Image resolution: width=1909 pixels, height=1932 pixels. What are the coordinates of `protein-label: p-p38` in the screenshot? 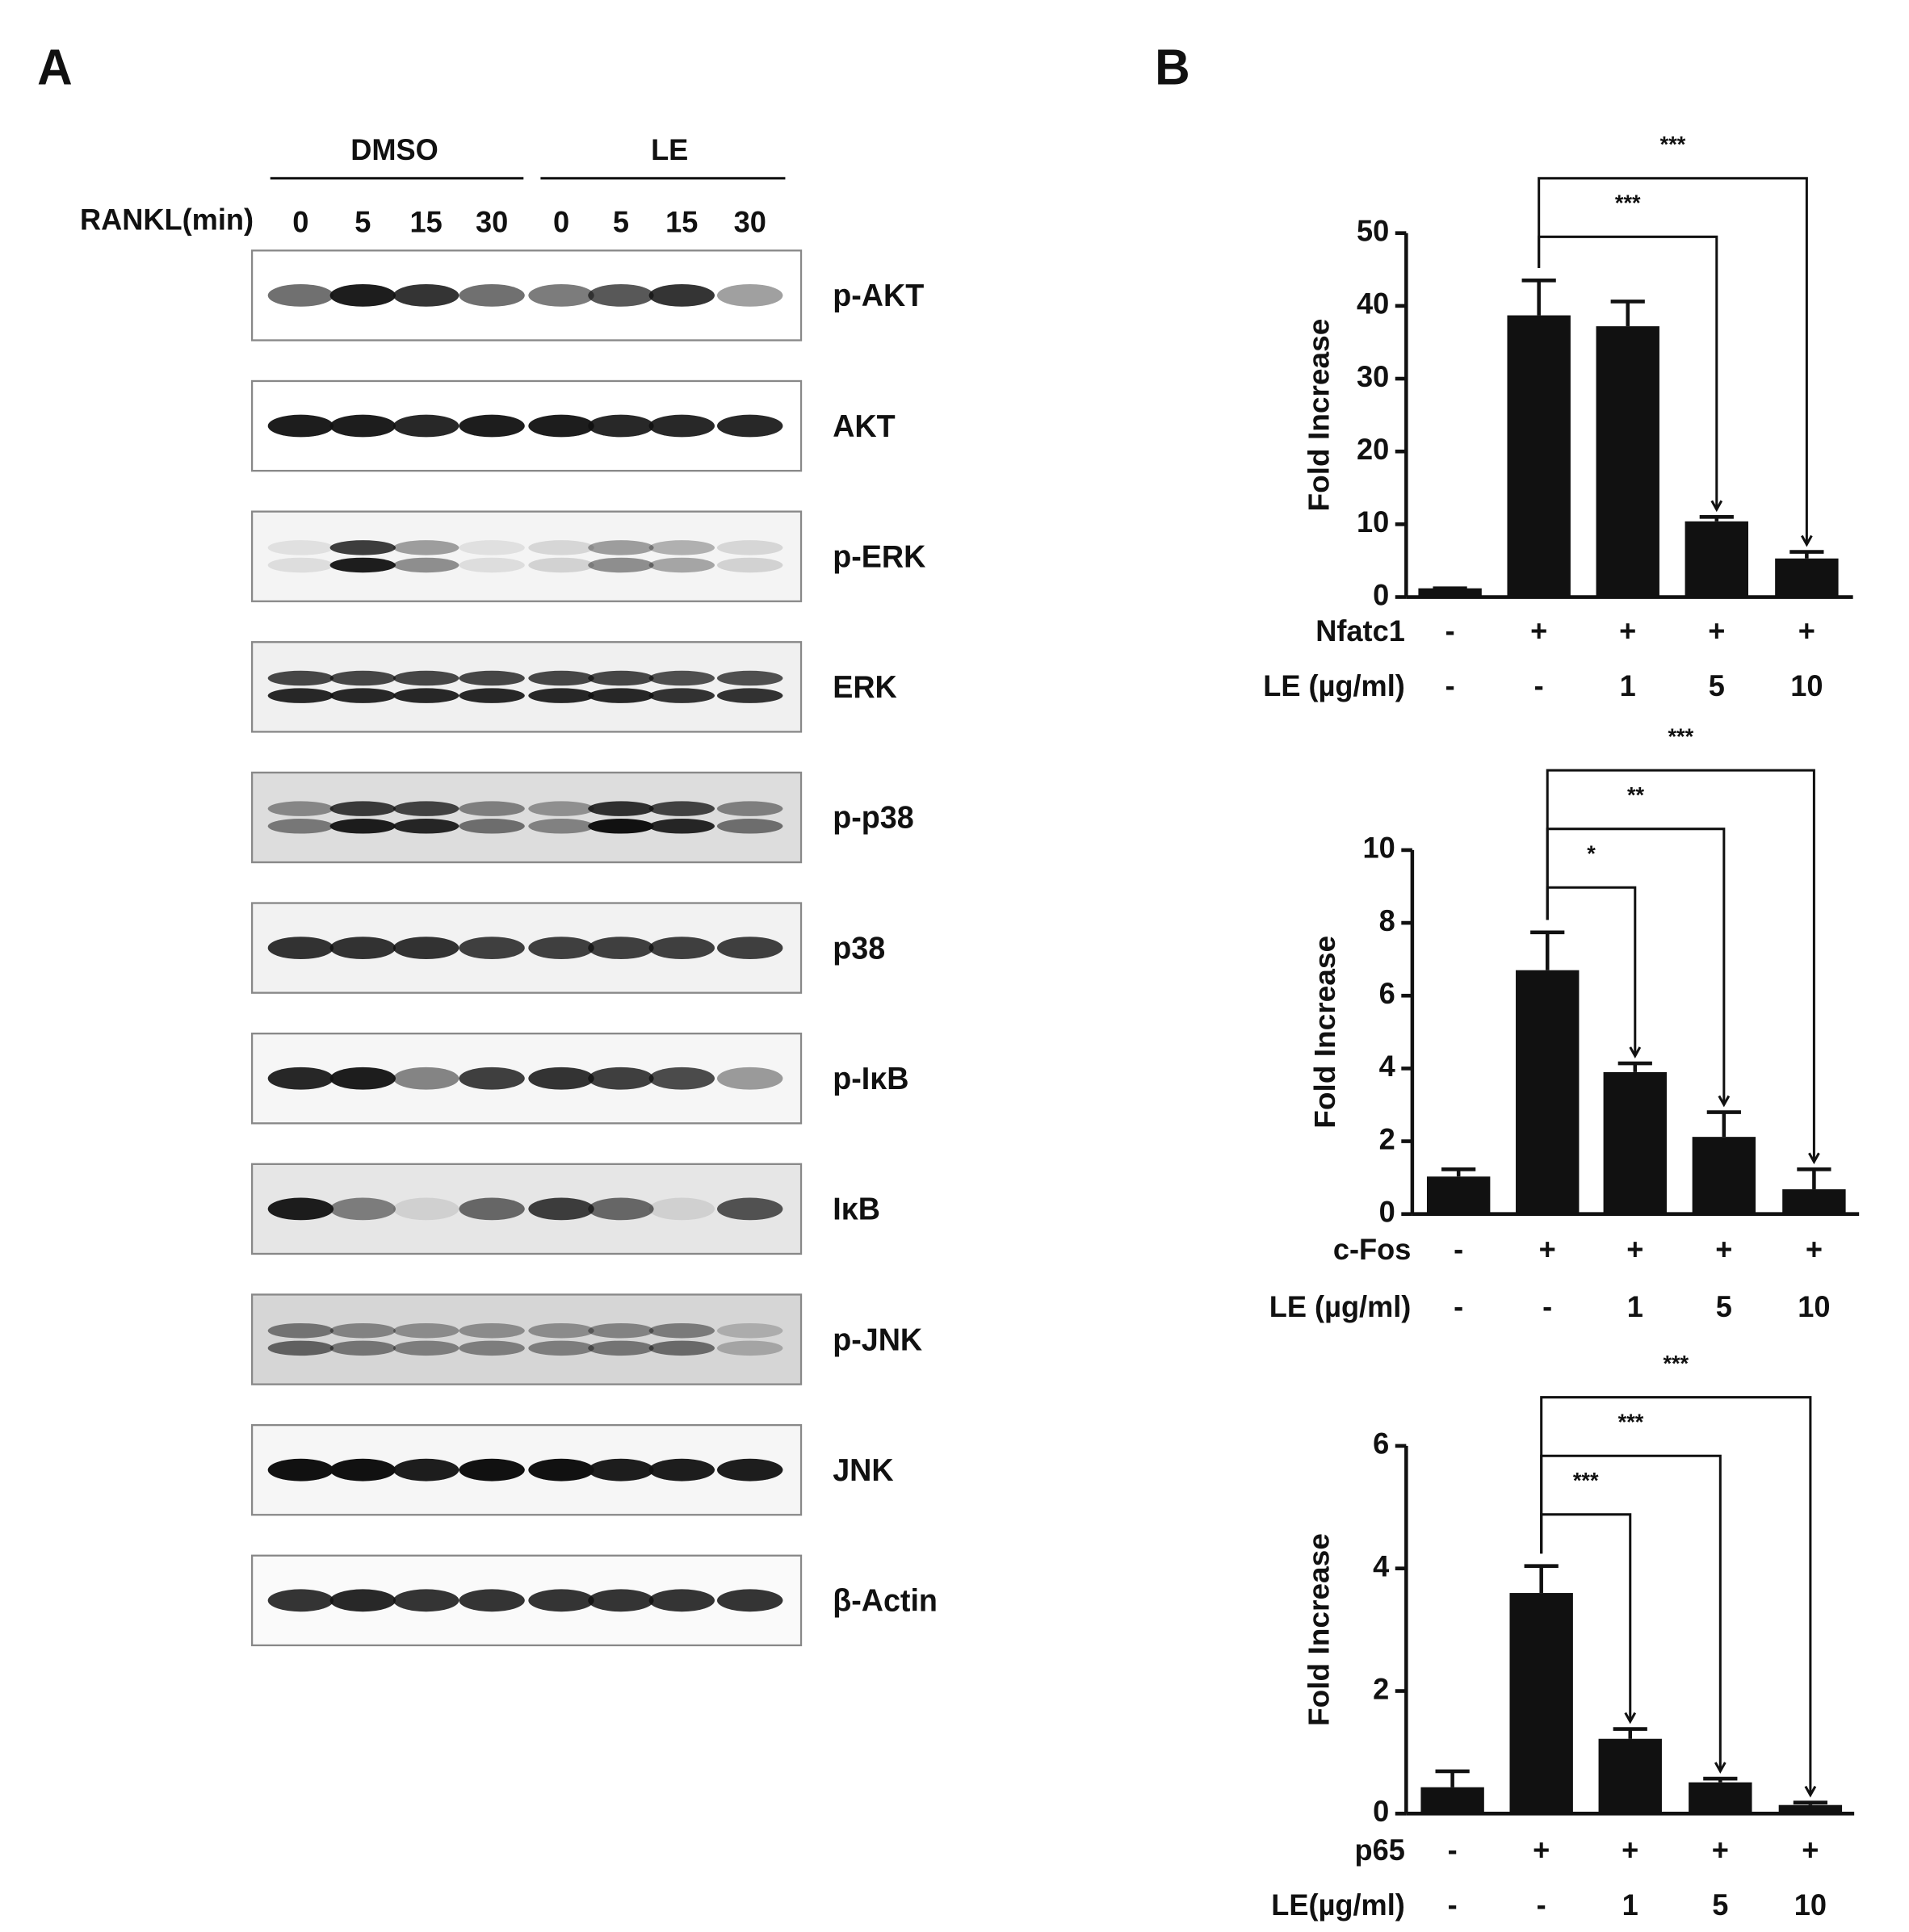 It's located at (873, 818).